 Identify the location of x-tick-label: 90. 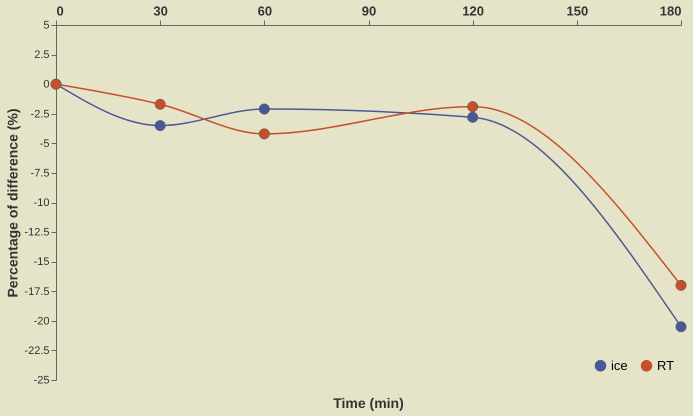
(369, 11).